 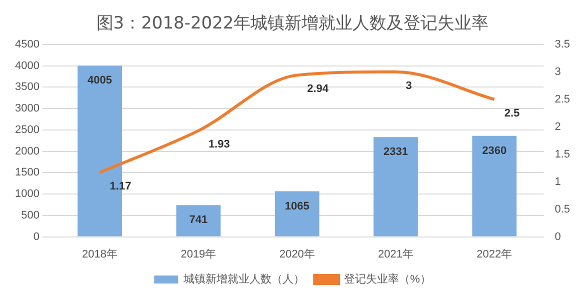 What do you see at coordinates (395, 152) in the screenshot?
I see `data-label: 2331` at bounding box center [395, 152].